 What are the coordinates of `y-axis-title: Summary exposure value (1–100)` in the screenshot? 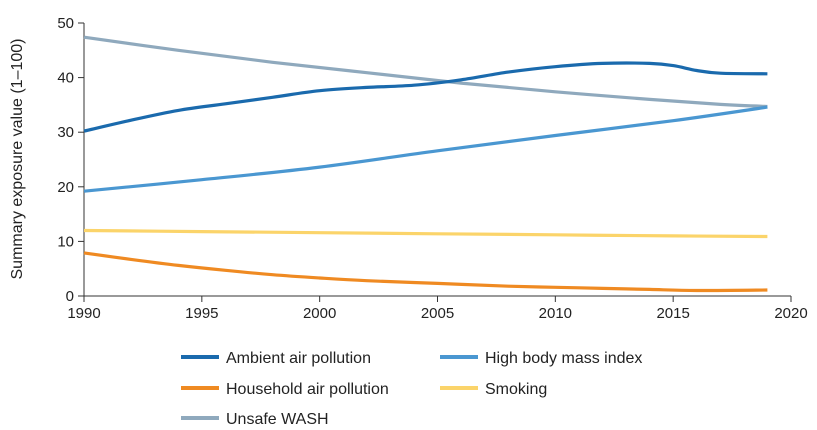 It's located at (17, 158).